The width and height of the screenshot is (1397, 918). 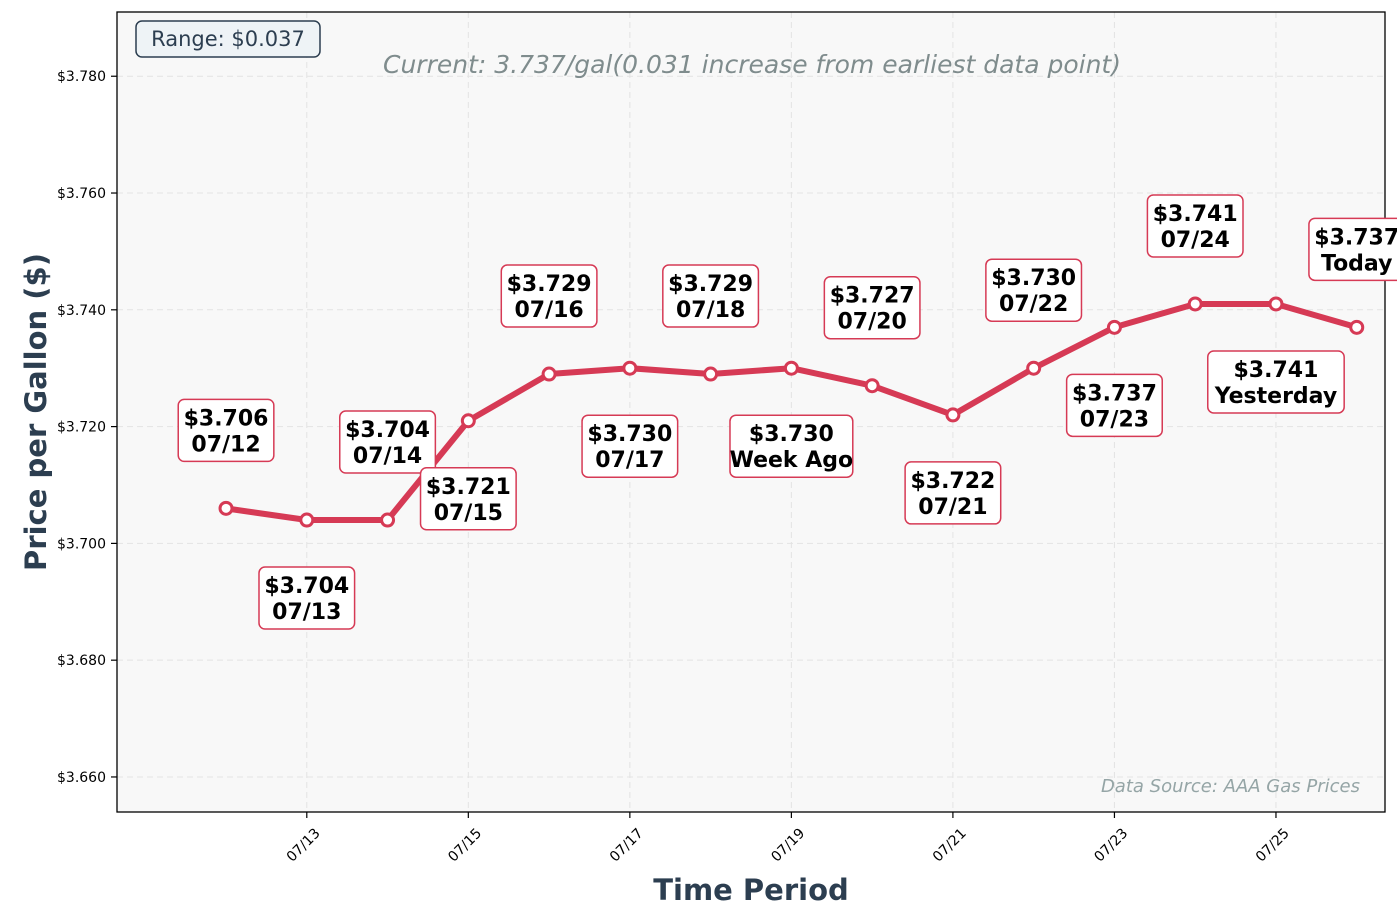 I want to click on data-label-date: 07/21, so click(x=952, y=507).